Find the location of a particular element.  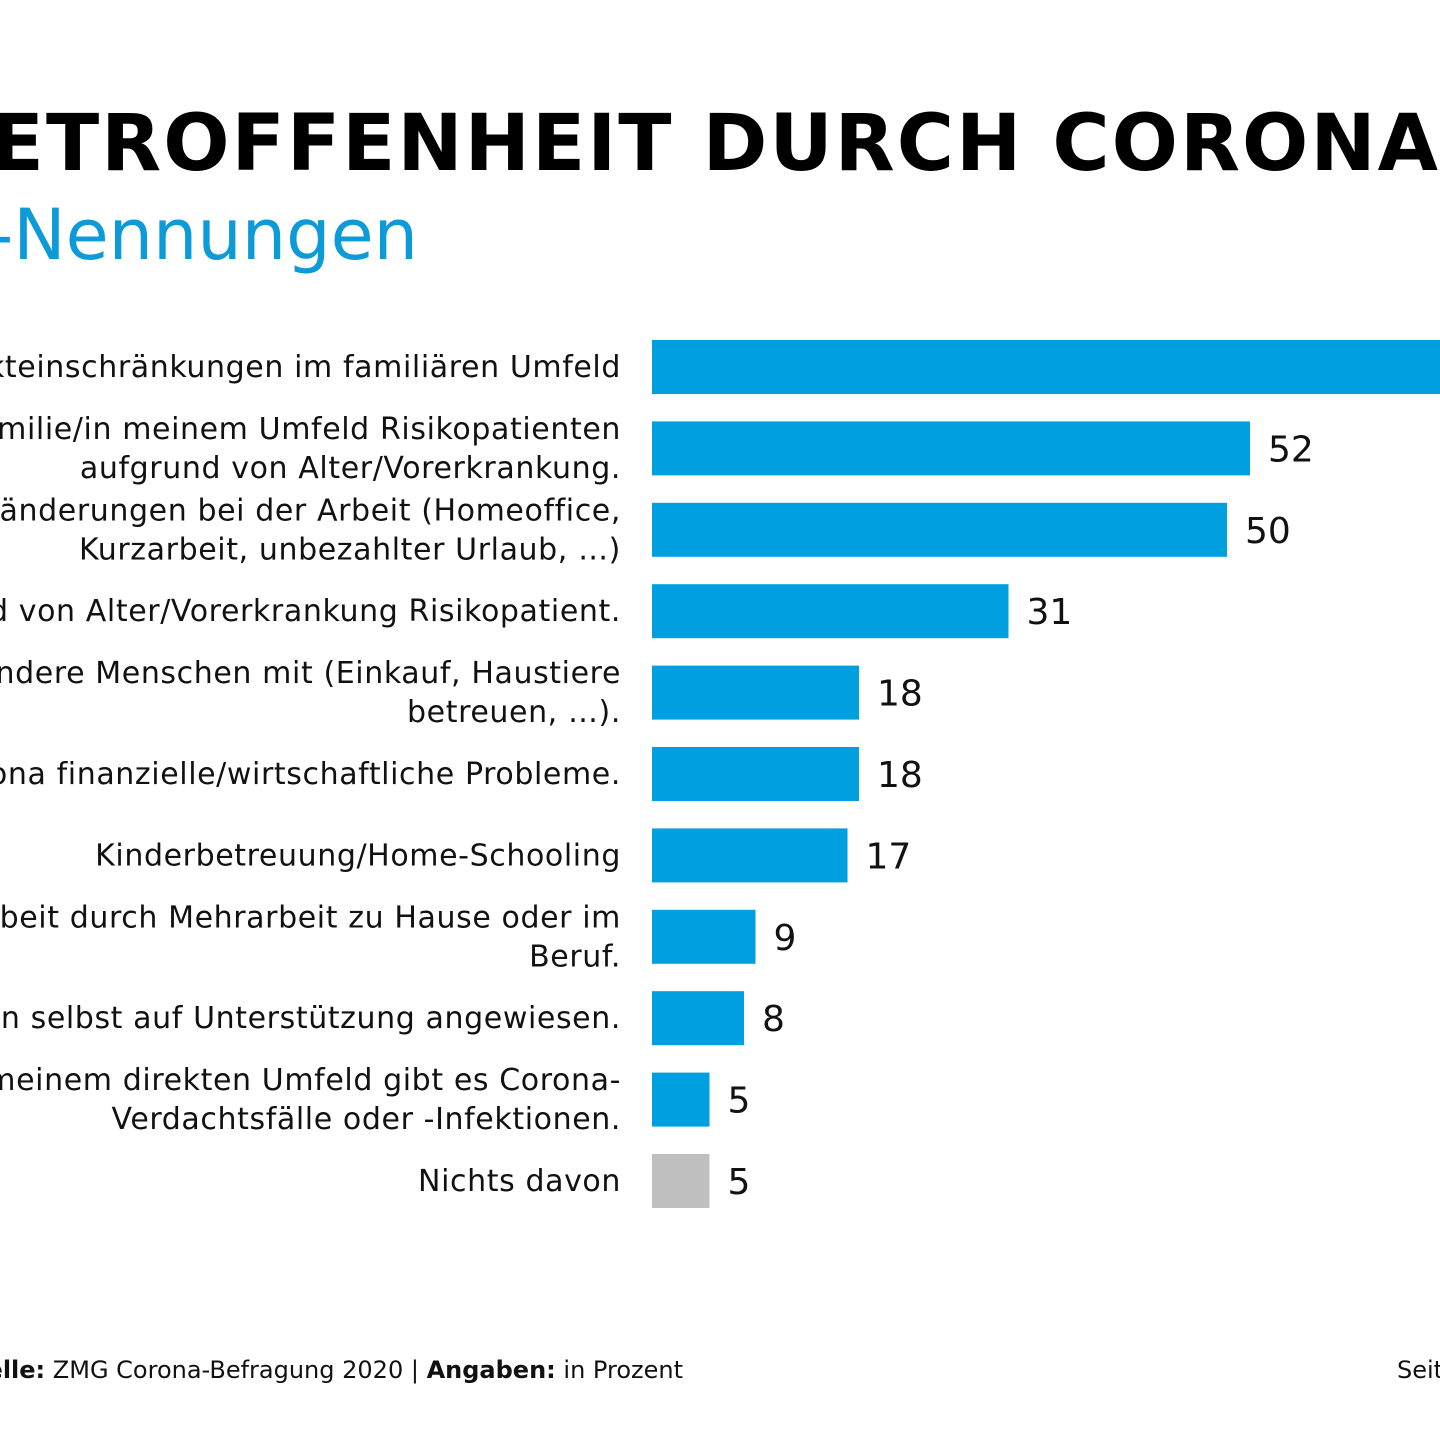

footer-page-label: Seite is located at coordinates (1418, 1370).